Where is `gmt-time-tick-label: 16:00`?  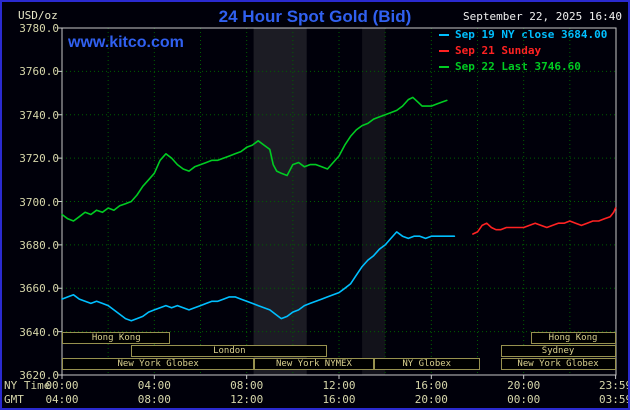 gmt-time-tick-label: 16:00 is located at coordinates (339, 399).